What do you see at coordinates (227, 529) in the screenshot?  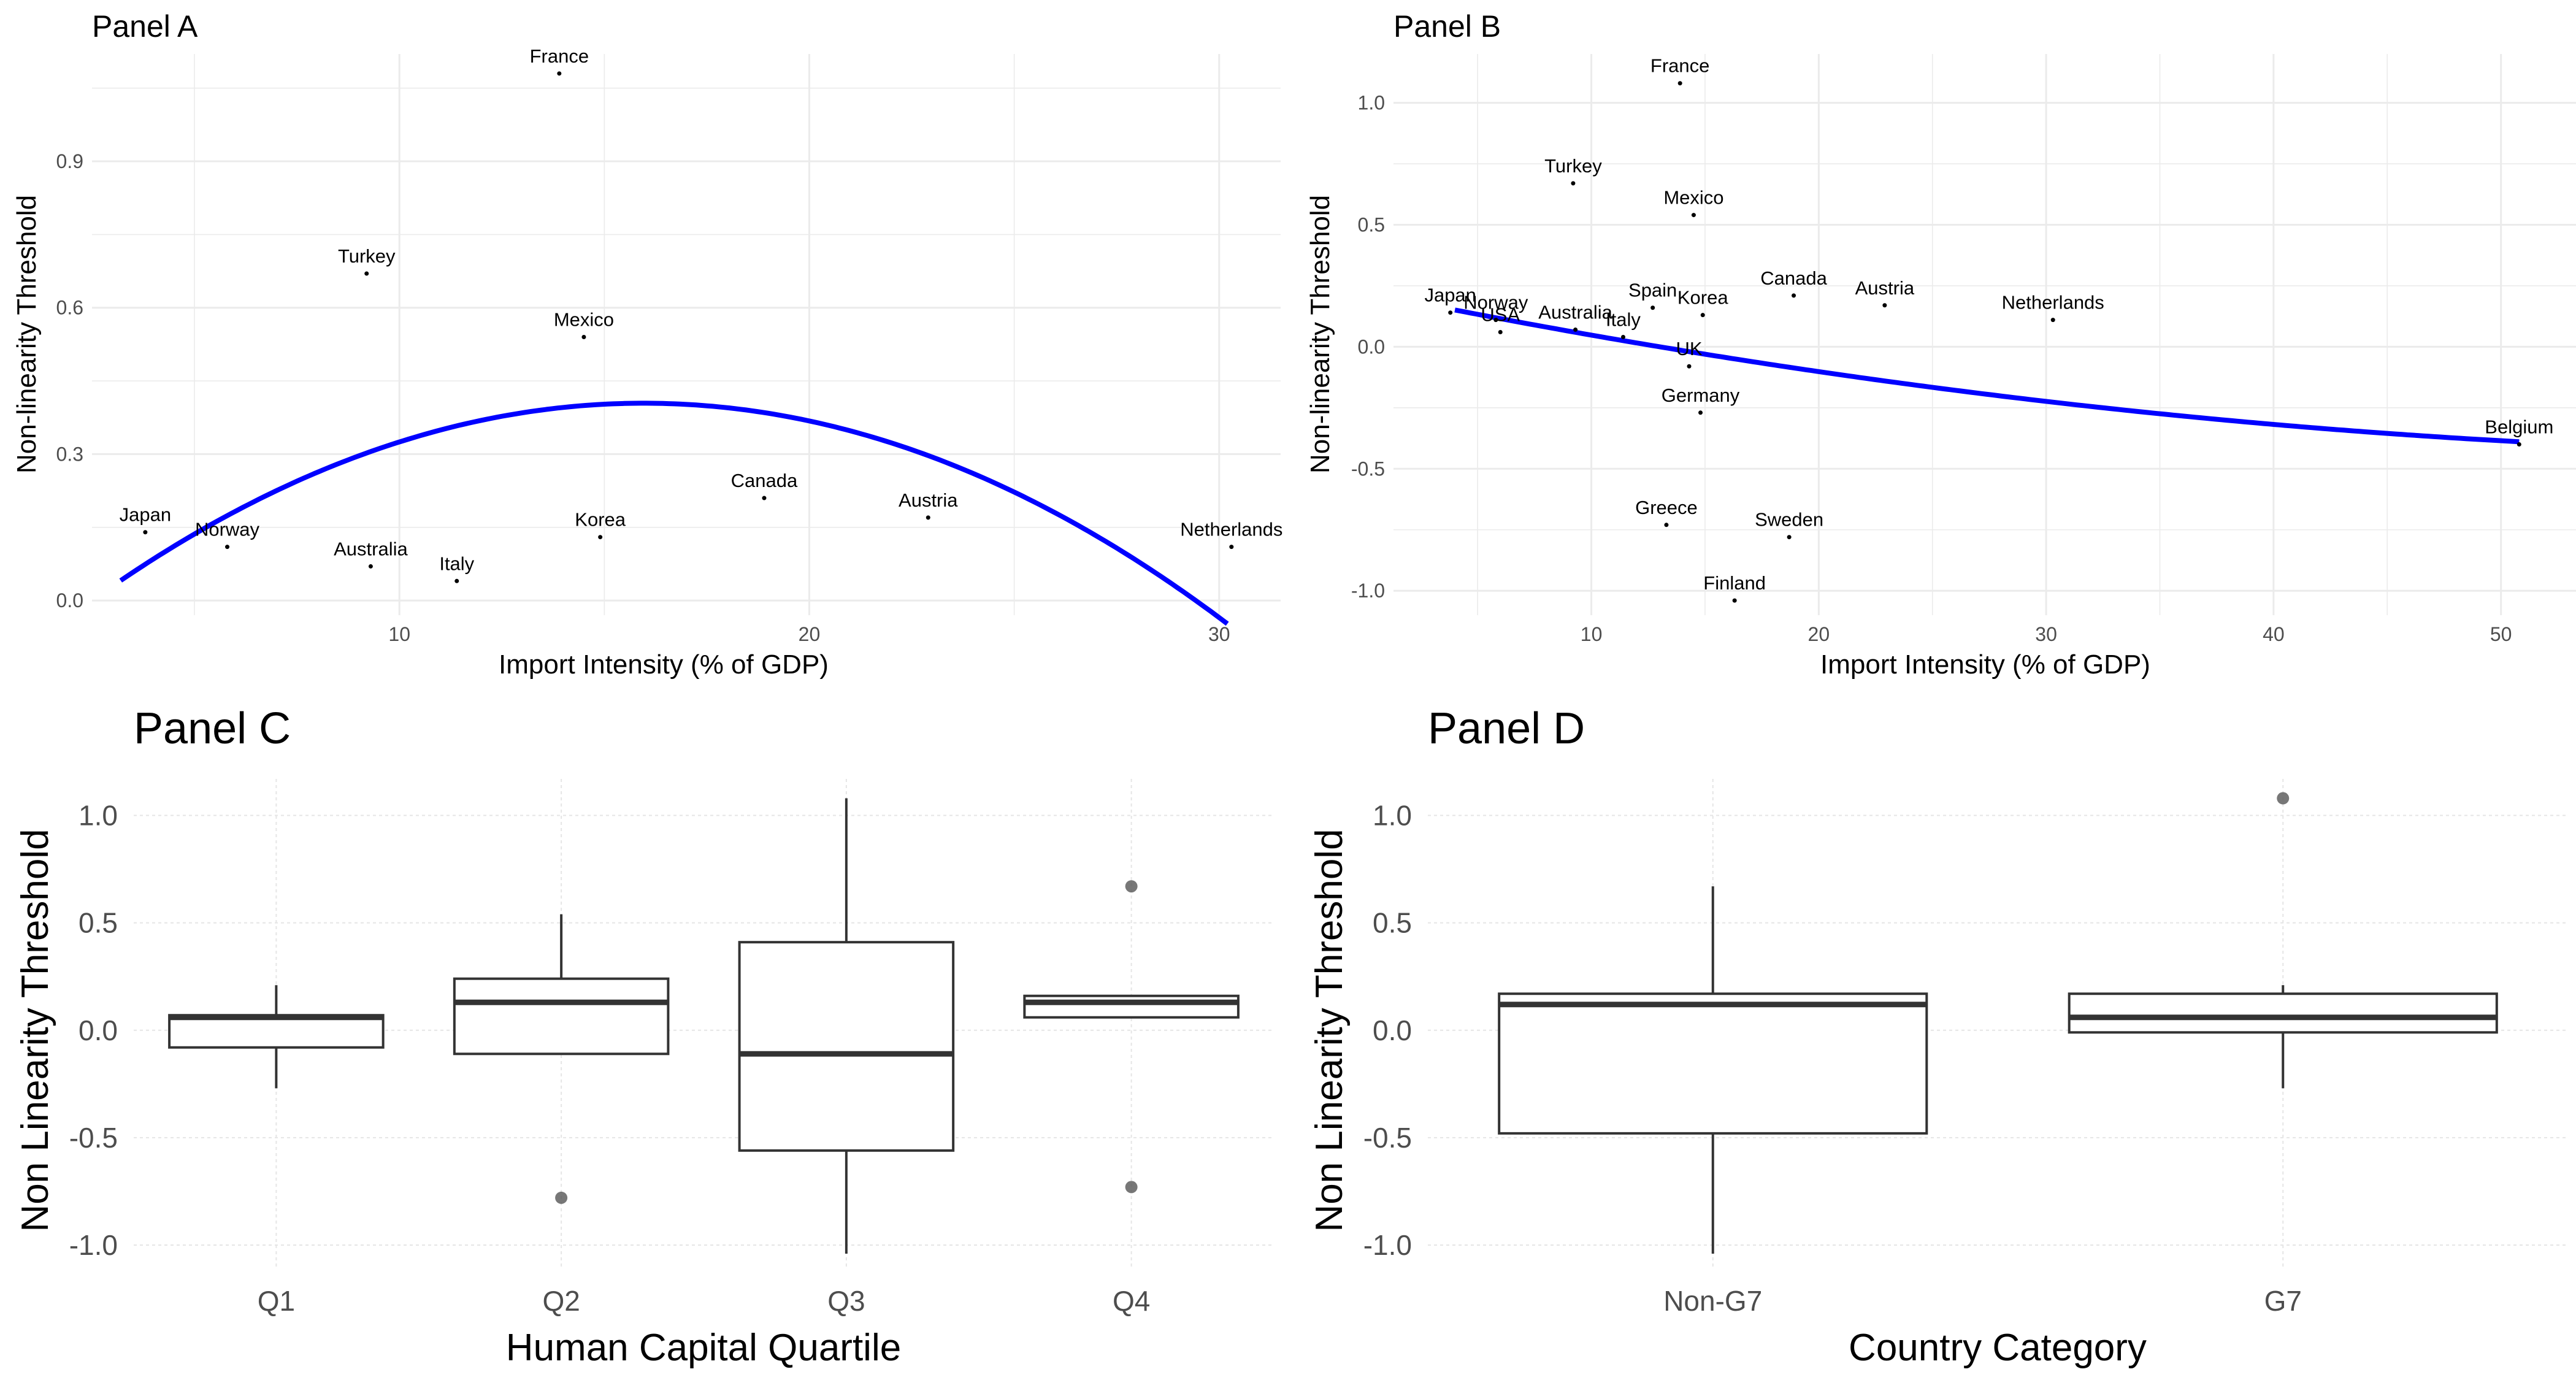 I see `panel-a-point-label: Norway` at bounding box center [227, 529].